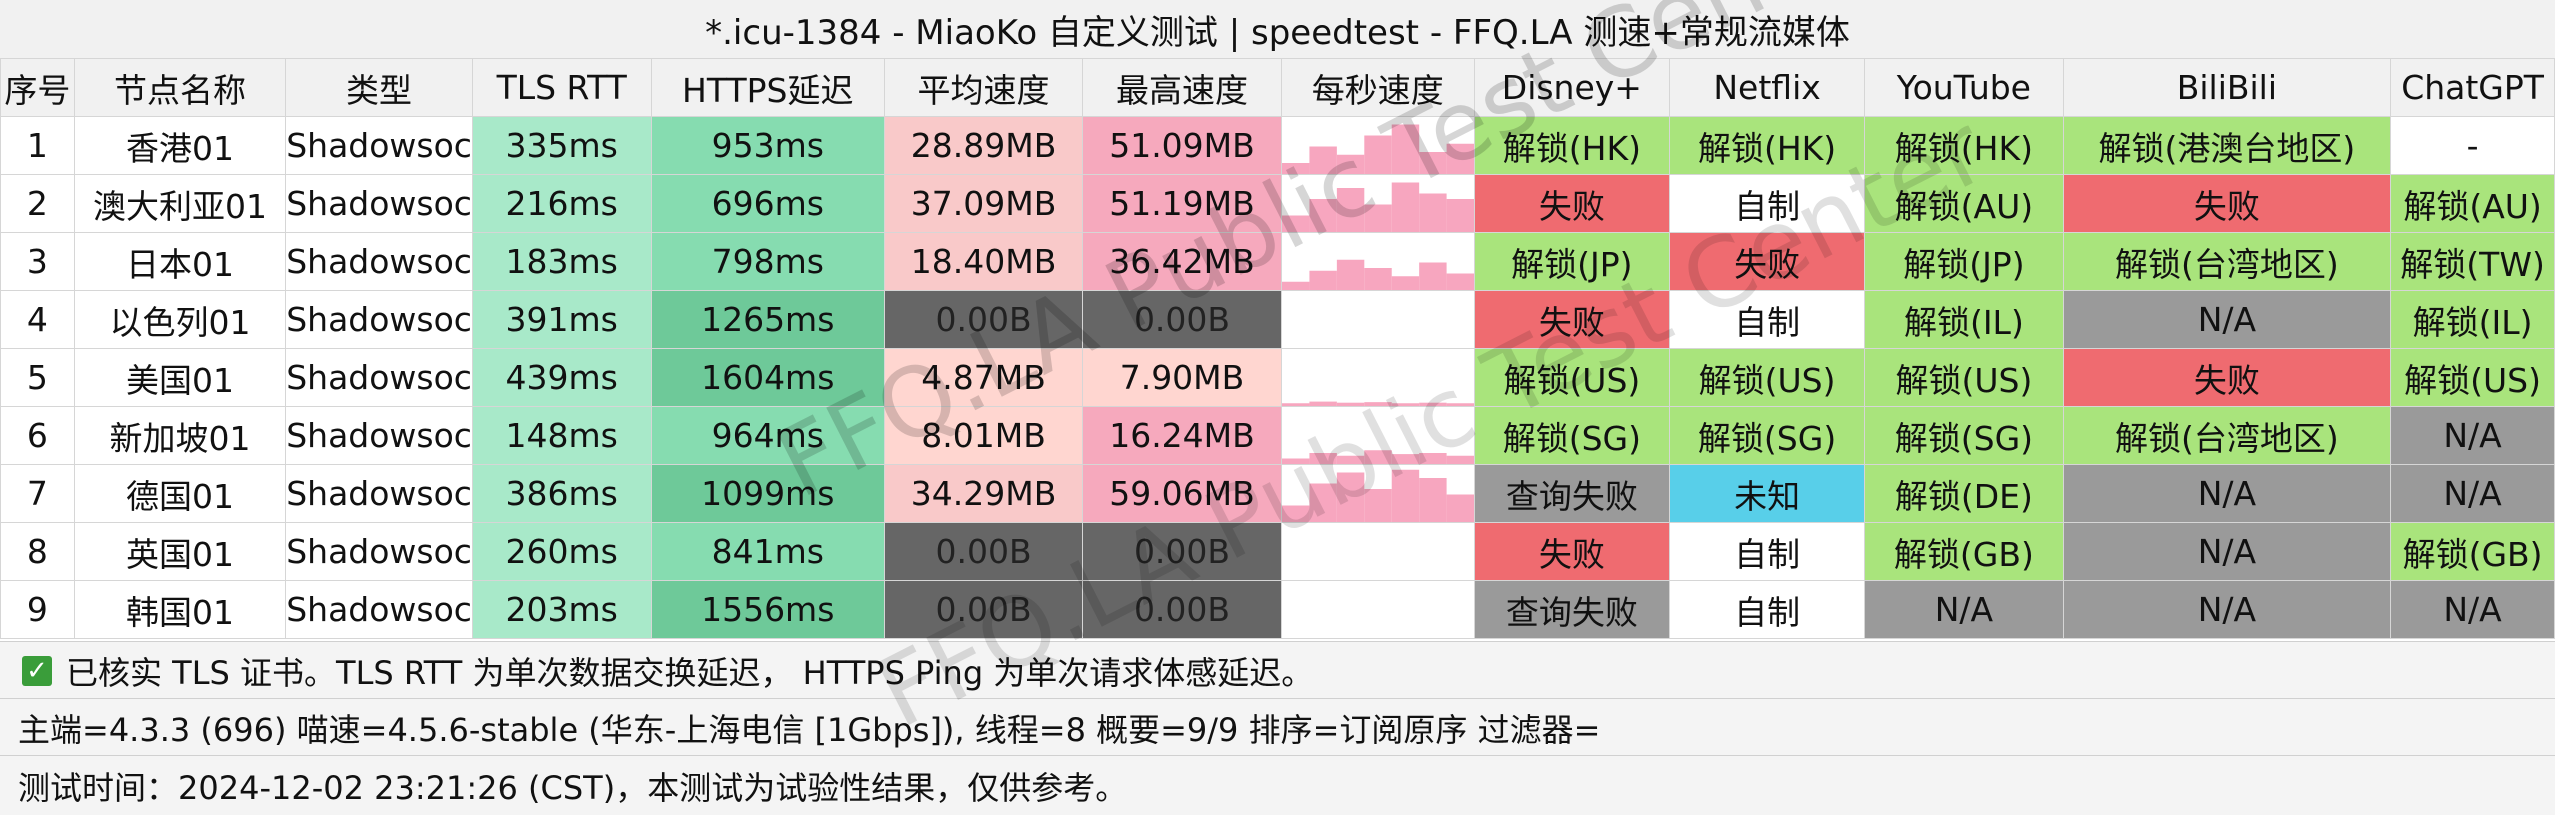 The width and height of the screenshot is (2555, 815). Describe the element at coordinates (767, 551) in the screenshot. I see `cell-https-latency: 841ms` at that location.